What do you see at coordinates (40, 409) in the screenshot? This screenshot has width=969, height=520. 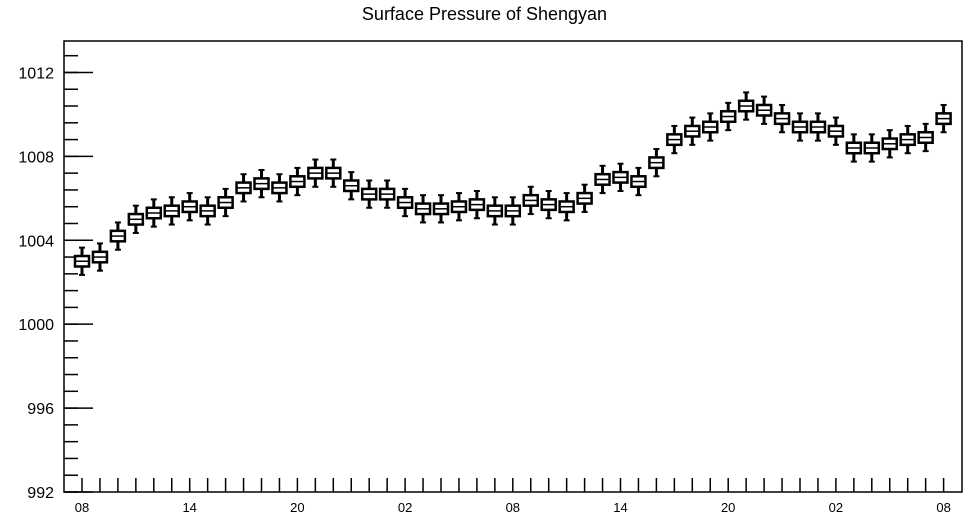 I see `y-tick-label: 996` at bounding box center [40, 409].